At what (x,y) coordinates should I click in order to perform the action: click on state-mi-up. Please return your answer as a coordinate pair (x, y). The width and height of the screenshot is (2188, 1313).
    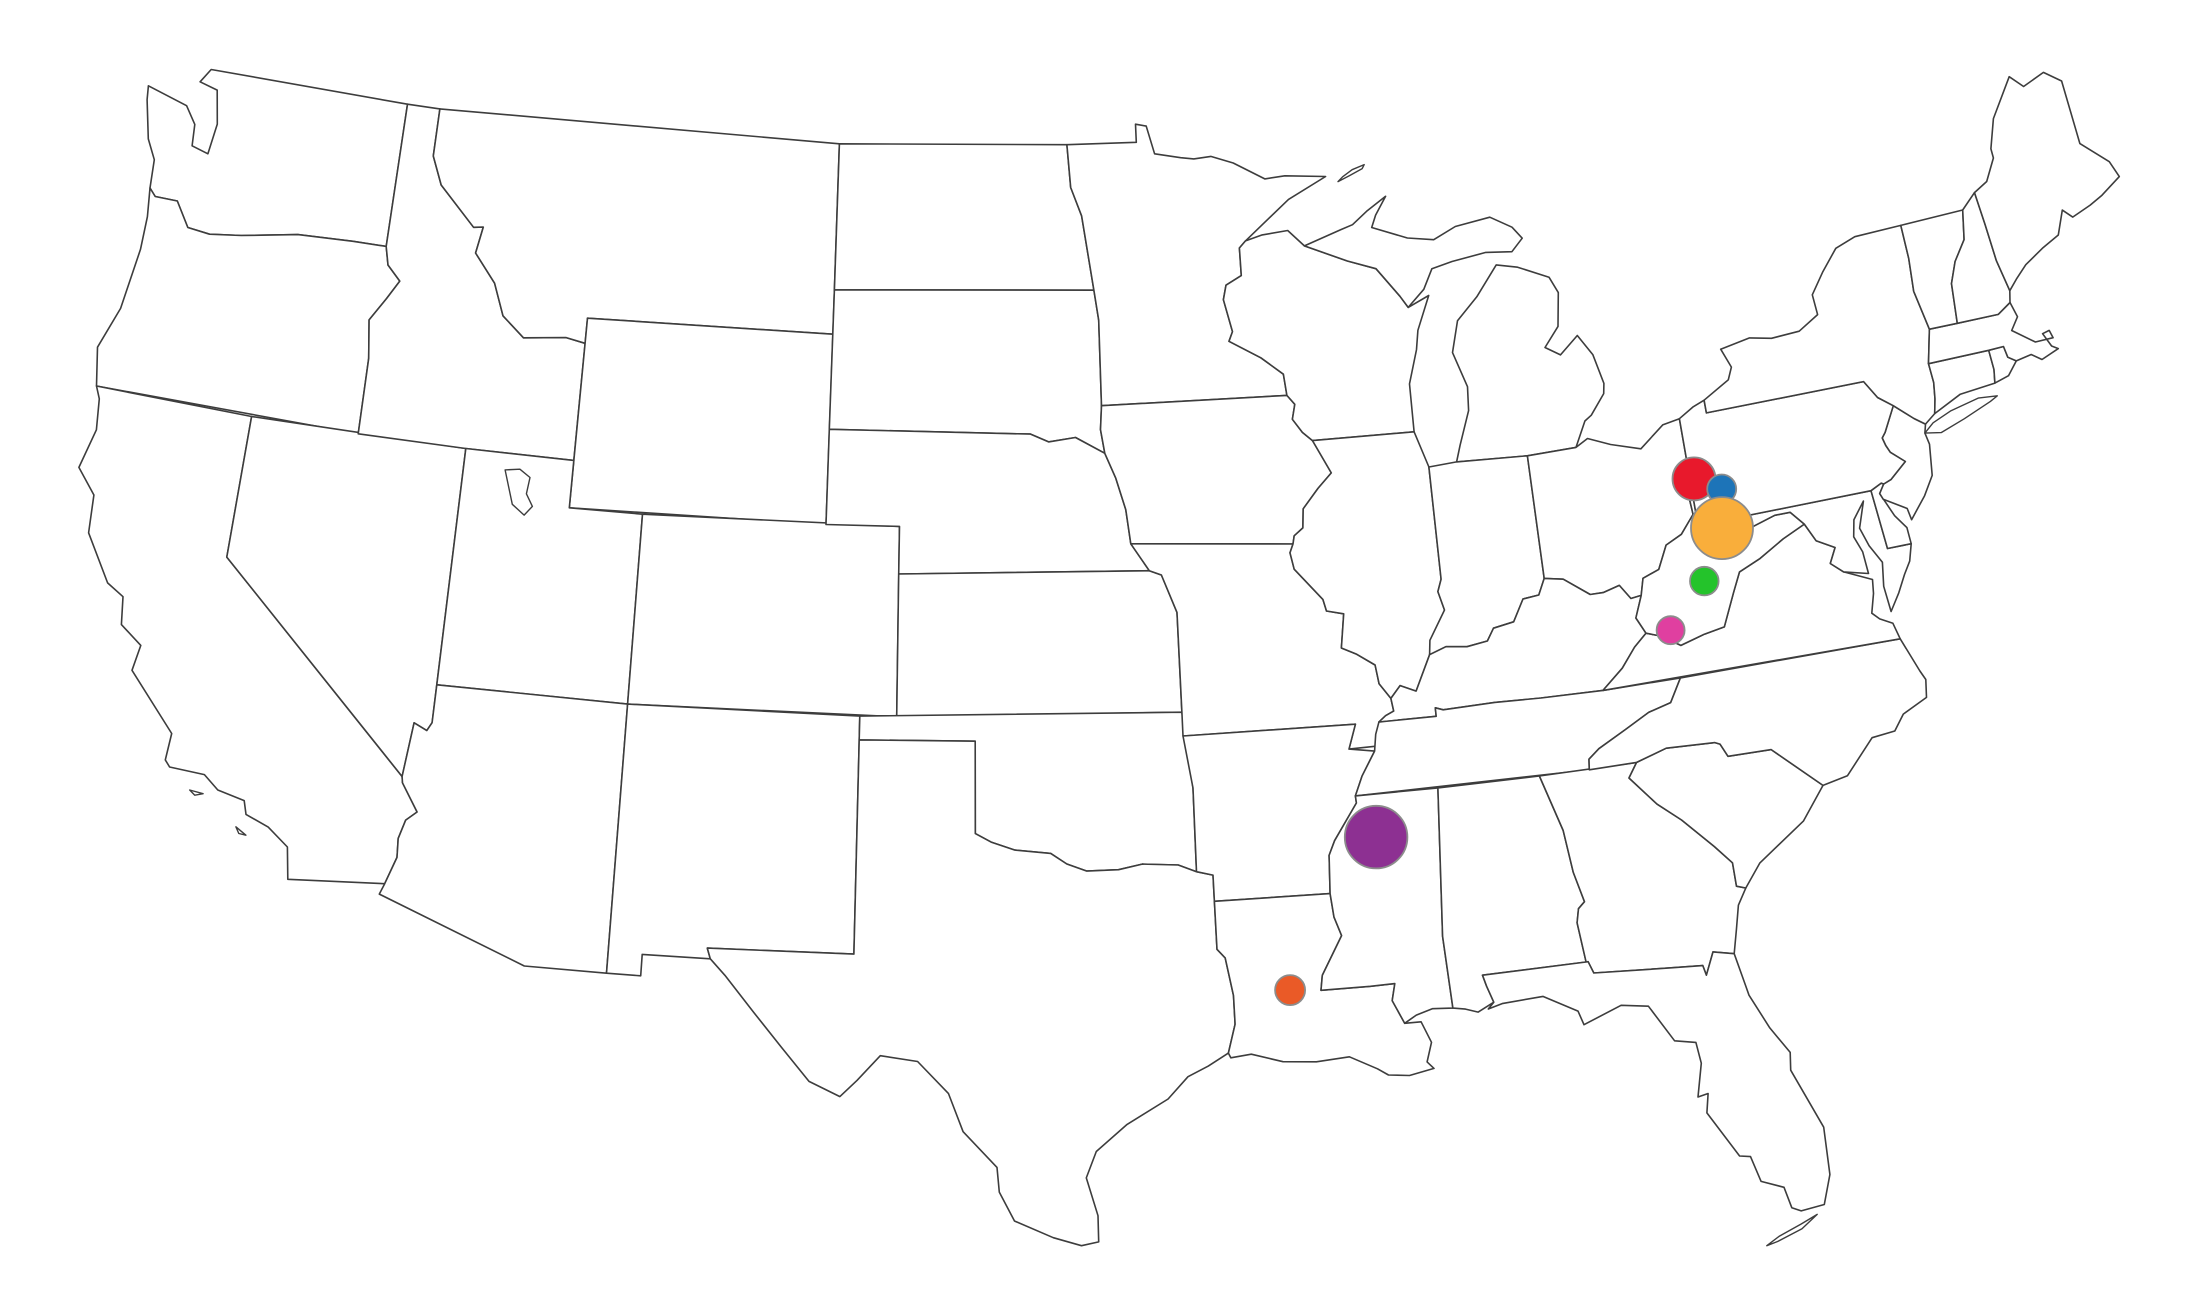
    Looking at the image, I should click on (1413, 252).